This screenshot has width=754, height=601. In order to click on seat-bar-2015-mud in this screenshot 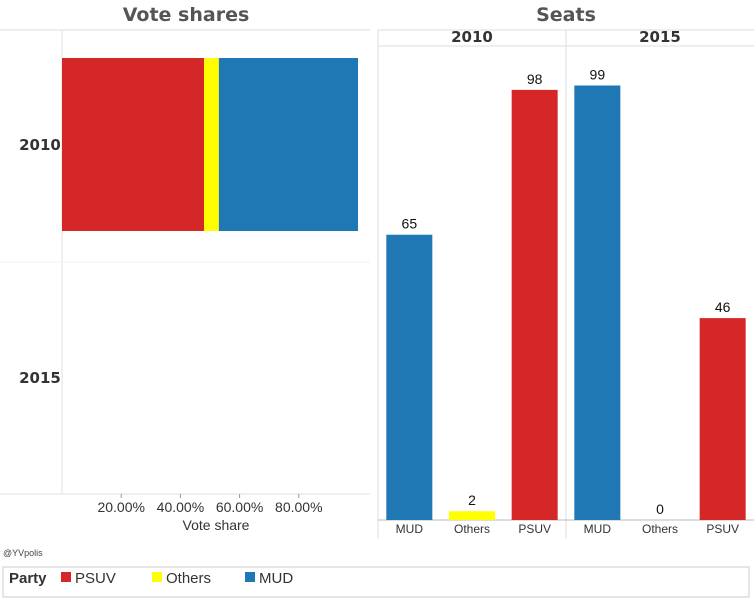, I will do `click(597, 302)`.